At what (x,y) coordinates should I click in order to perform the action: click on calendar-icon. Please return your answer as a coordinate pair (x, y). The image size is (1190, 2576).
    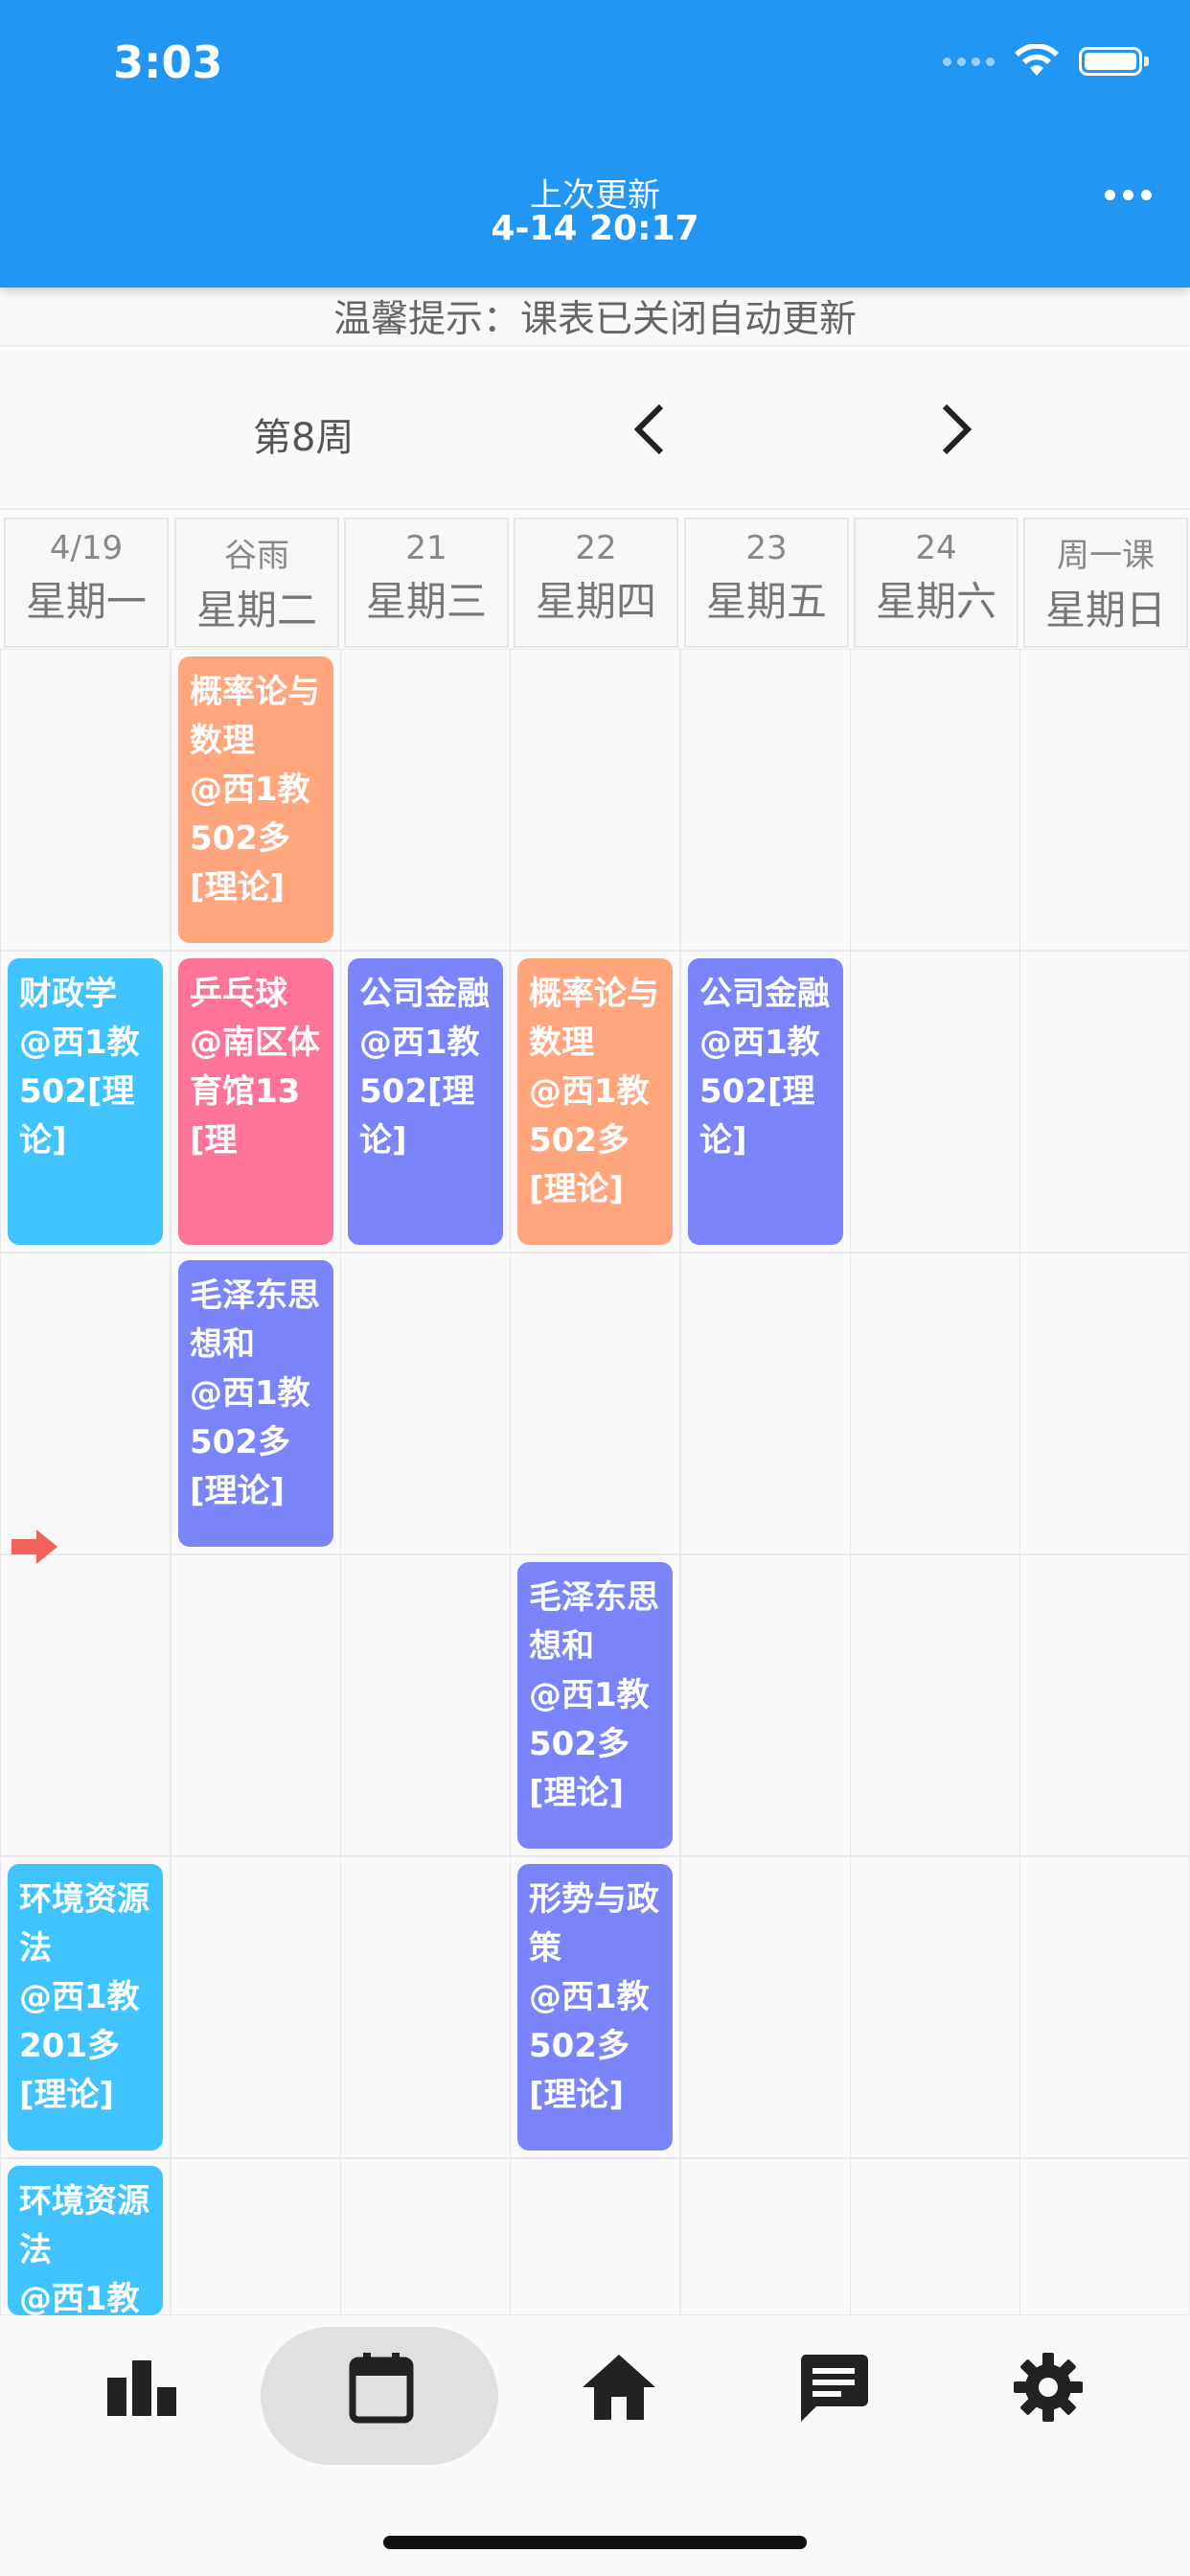
    Looking at the image, I should click on (382, 2388).